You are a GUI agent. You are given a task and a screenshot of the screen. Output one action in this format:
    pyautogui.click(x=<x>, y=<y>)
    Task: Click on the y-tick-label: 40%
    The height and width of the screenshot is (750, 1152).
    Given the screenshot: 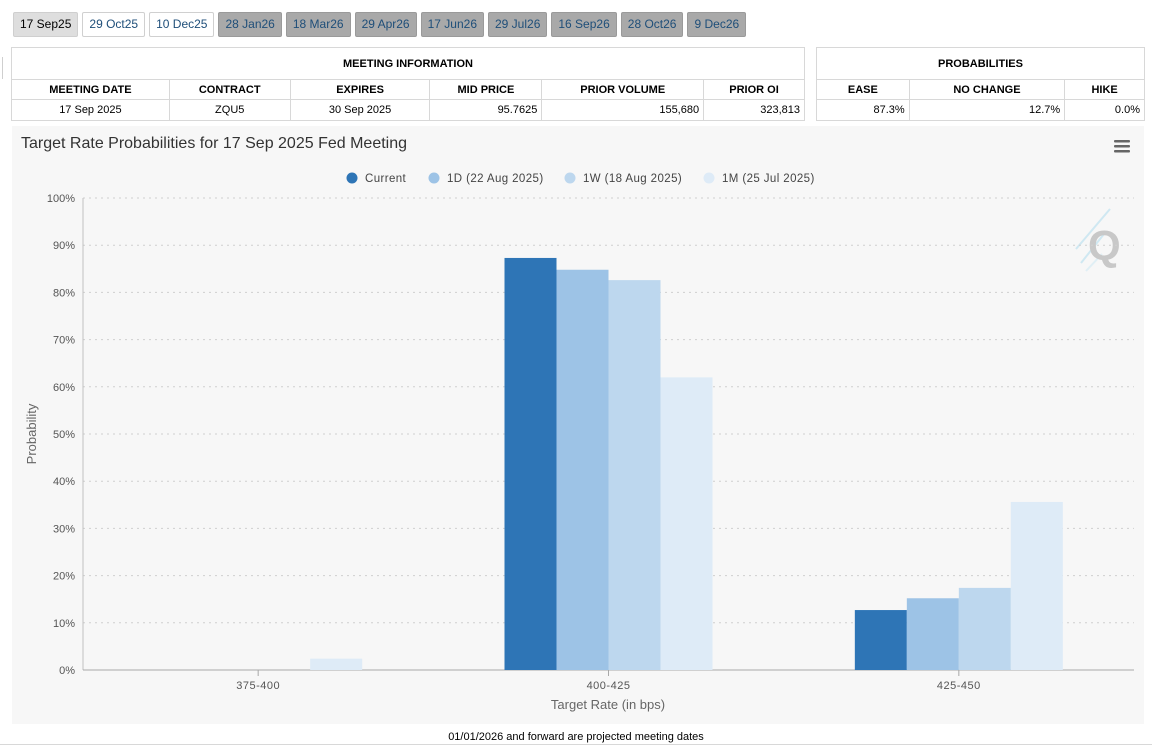 What is the action you would take?
    pyautogui.click(x=64, y=482)
    